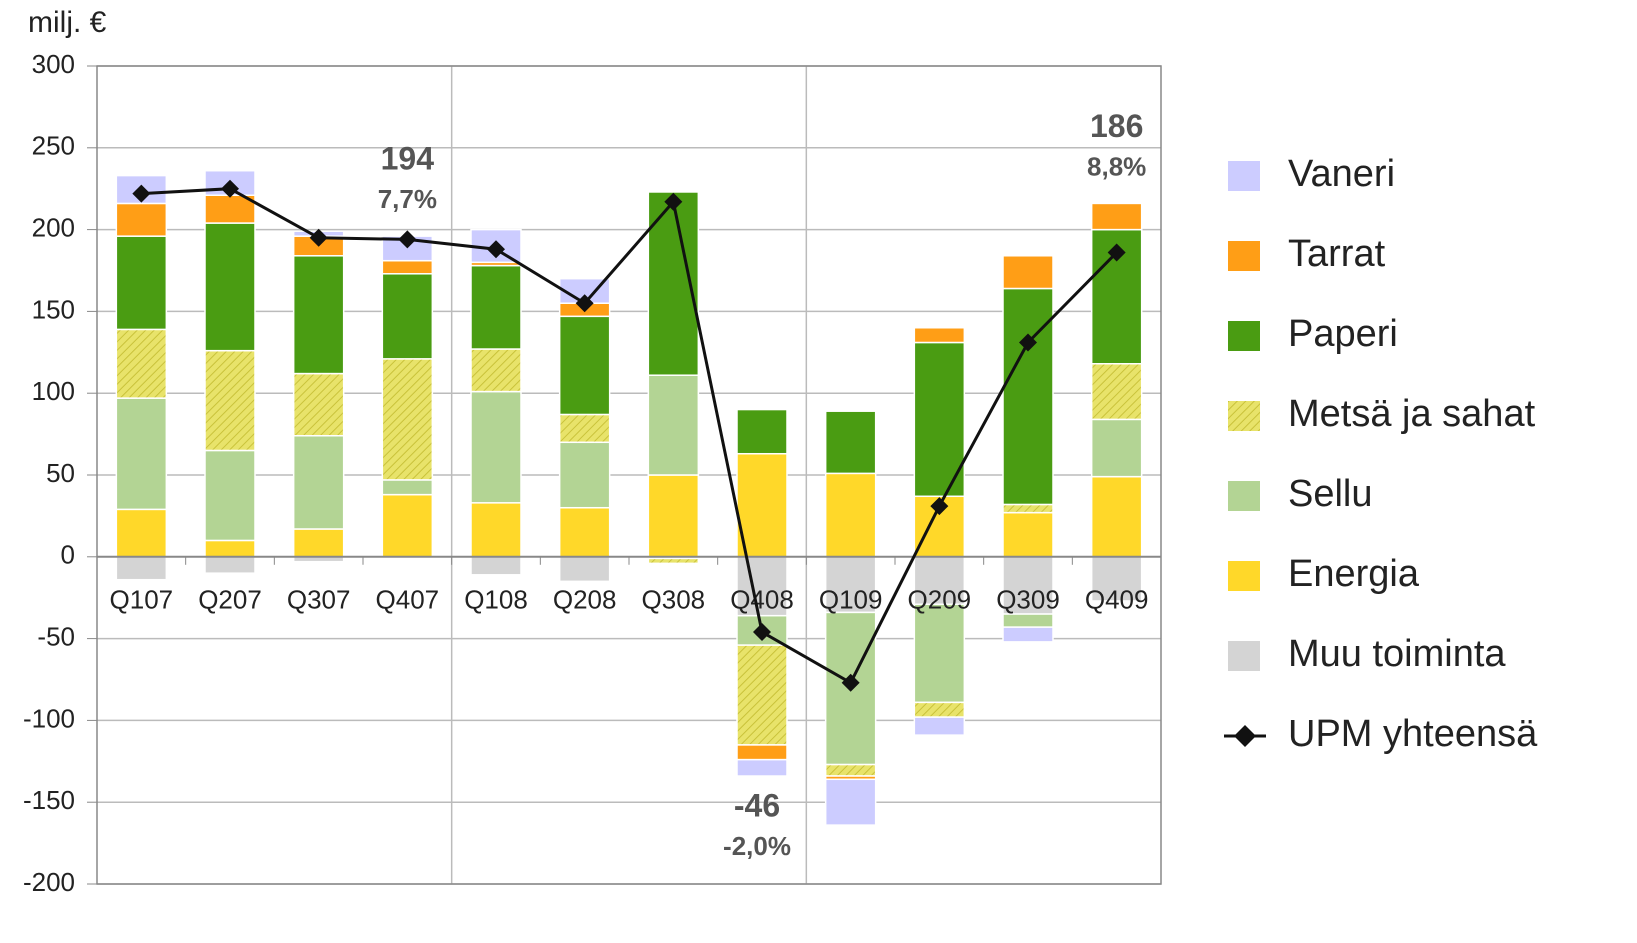  I want to click on x-tick-label: Q209, so click(940, 600).